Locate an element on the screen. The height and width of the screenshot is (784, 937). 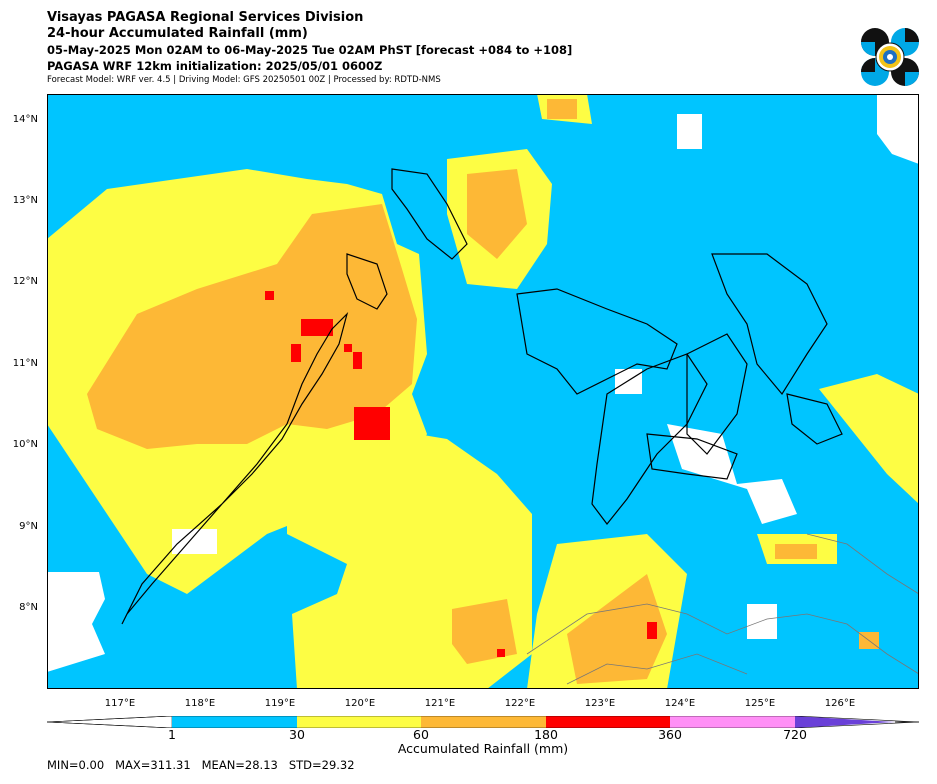
colorbar-tick: 1 is located at coordinates (172, 734).